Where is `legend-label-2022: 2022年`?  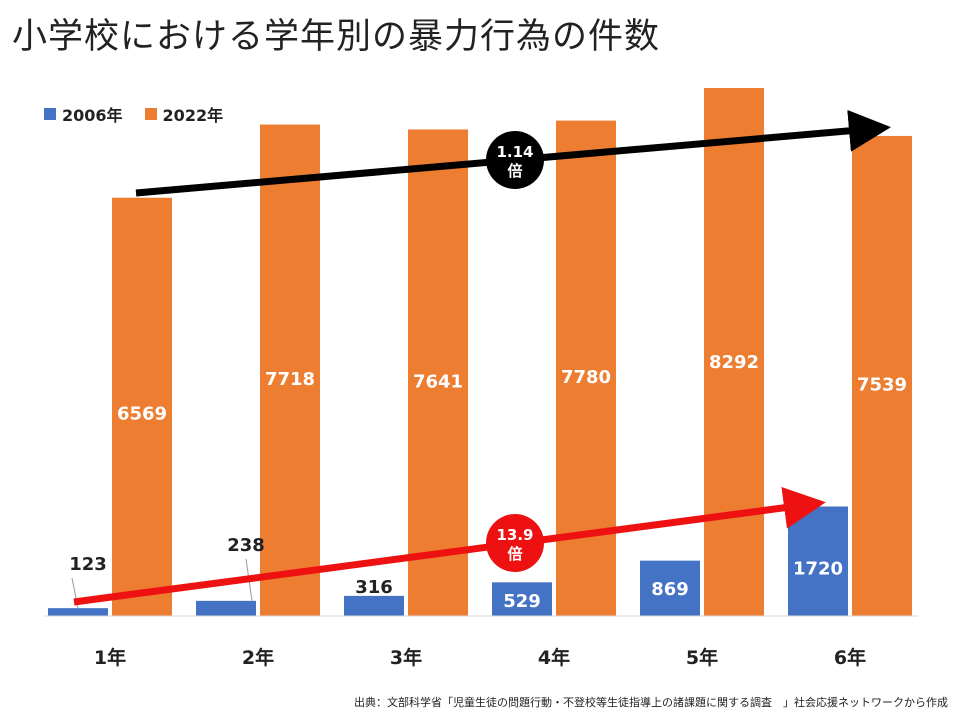 legend-label-2022: 2022年 is located at coordinates (193, 115).